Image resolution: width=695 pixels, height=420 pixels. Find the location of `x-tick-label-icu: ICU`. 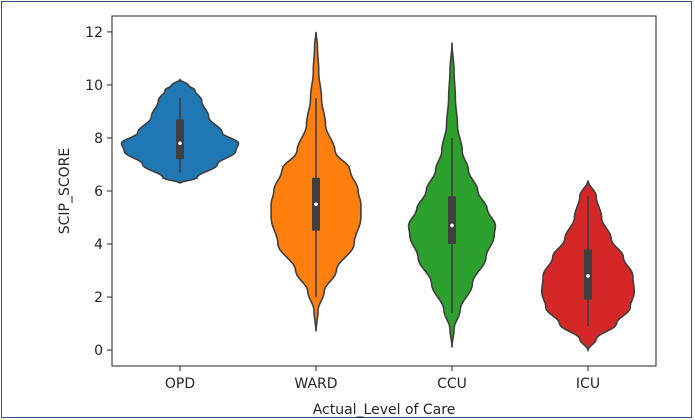

x-tick-label-icu: ICU is located at coordinates (588, 384).